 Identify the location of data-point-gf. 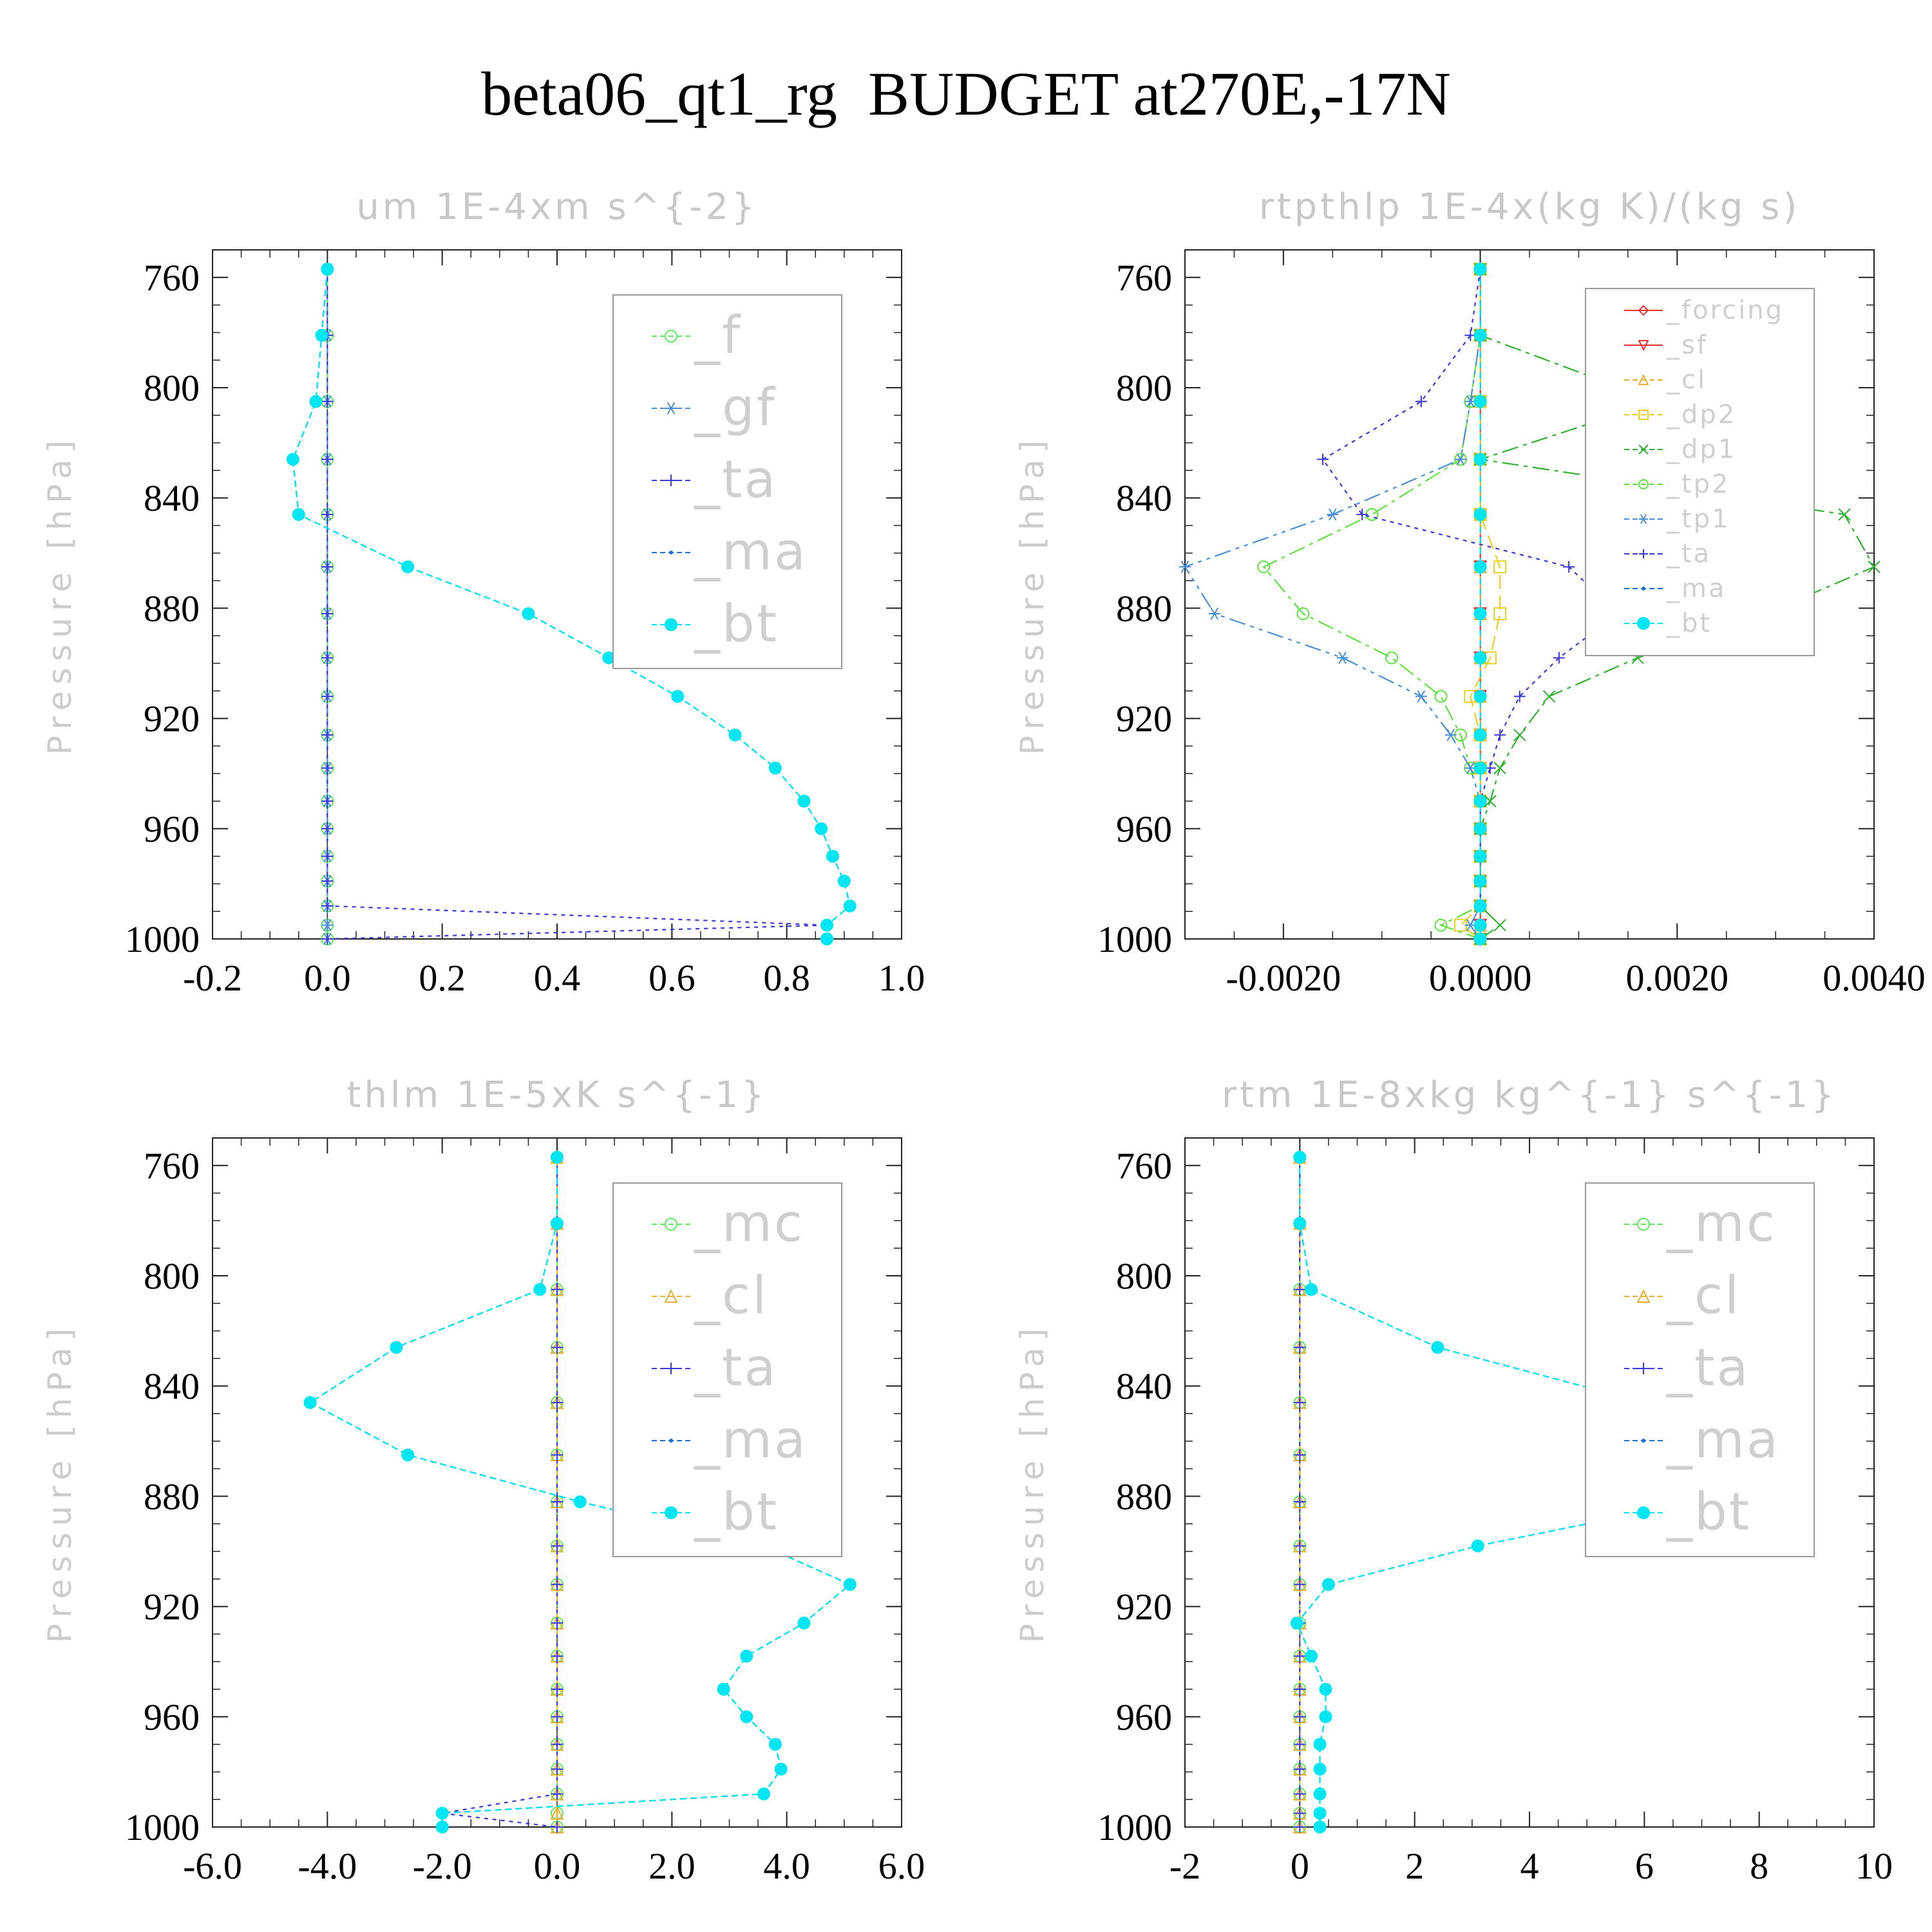
(327, 925).